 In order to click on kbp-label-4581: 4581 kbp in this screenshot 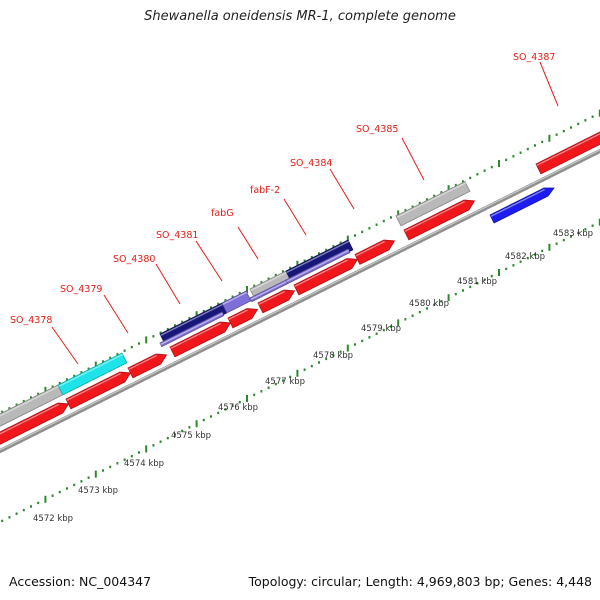, I will do `click(477, 282)`.